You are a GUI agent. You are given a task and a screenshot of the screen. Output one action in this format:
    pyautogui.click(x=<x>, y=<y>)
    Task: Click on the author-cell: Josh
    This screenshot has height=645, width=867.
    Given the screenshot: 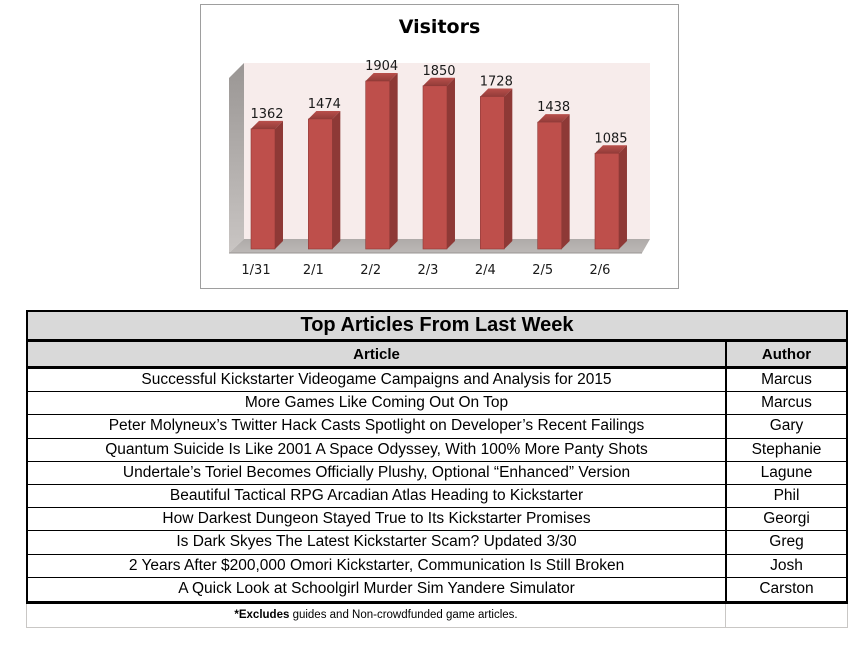 What is the action you would take?
    pyautogui.click(x=786, y=565)
    